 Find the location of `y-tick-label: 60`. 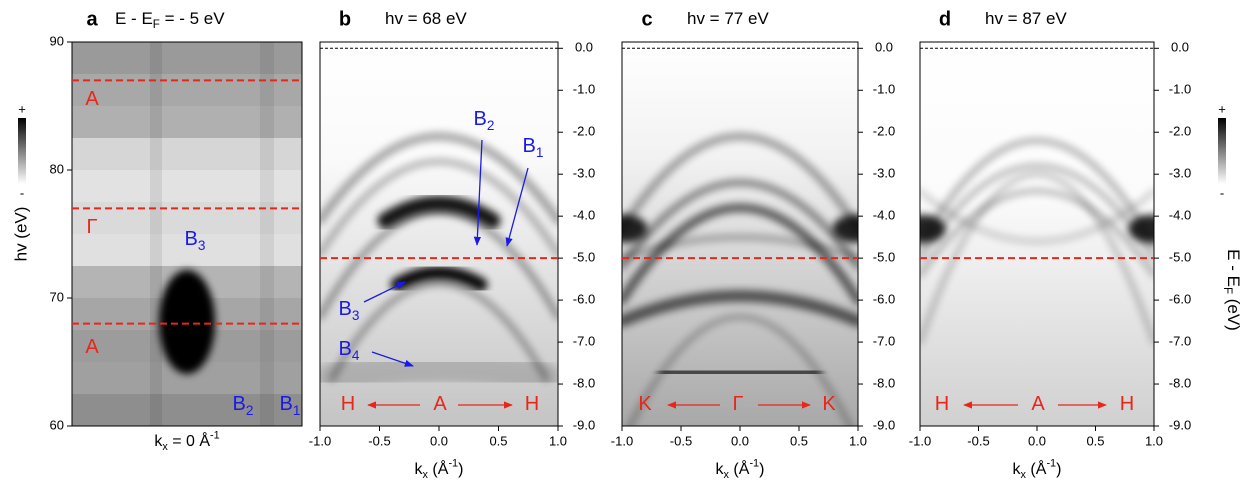

y-tick-label: 60 is located at coordinates (57, 424).